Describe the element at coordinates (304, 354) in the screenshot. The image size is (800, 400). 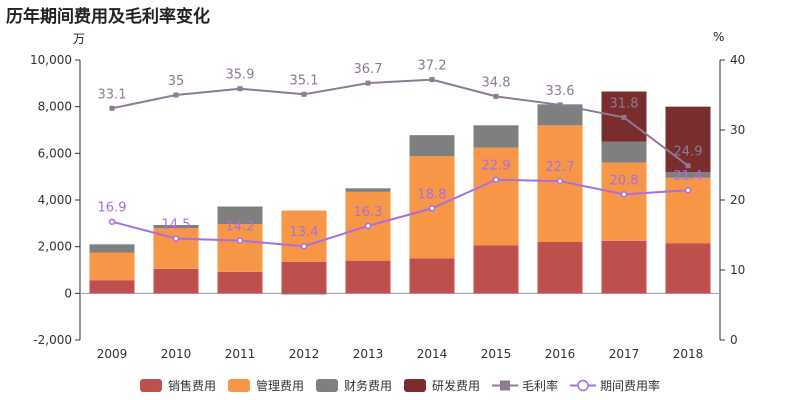
I see `x-axis-tick-label: 2012` at that location.